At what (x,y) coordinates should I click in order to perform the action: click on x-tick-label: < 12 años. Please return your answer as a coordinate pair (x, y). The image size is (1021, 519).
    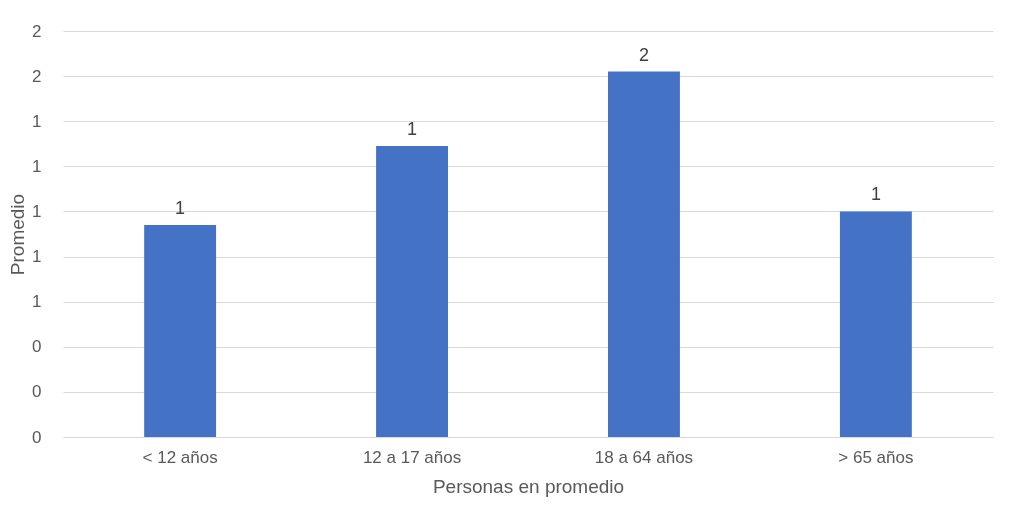
    Looking at the image, I should click on (180, 457).